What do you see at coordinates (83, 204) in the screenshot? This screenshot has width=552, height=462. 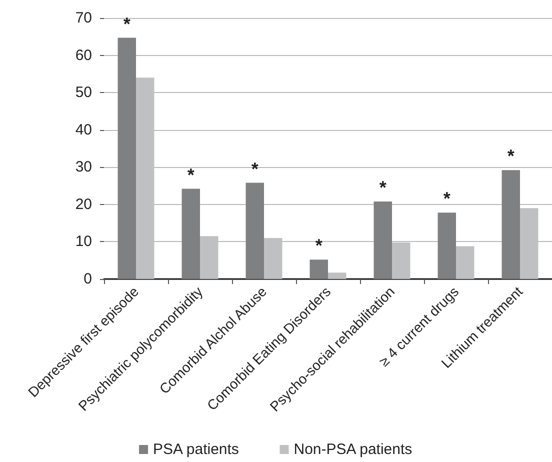 I see `y-tick-label: 20` at bounding box center [83, 204].